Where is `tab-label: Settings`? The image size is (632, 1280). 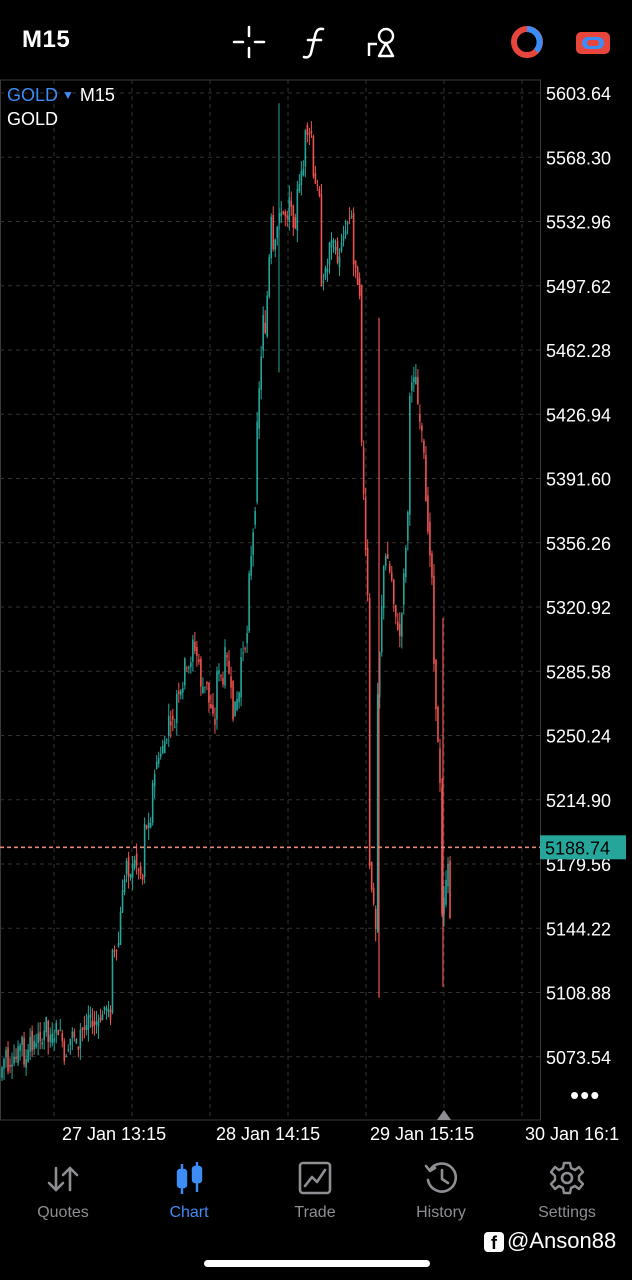
tab-label: Settings is located at coordinates (567, 1212).